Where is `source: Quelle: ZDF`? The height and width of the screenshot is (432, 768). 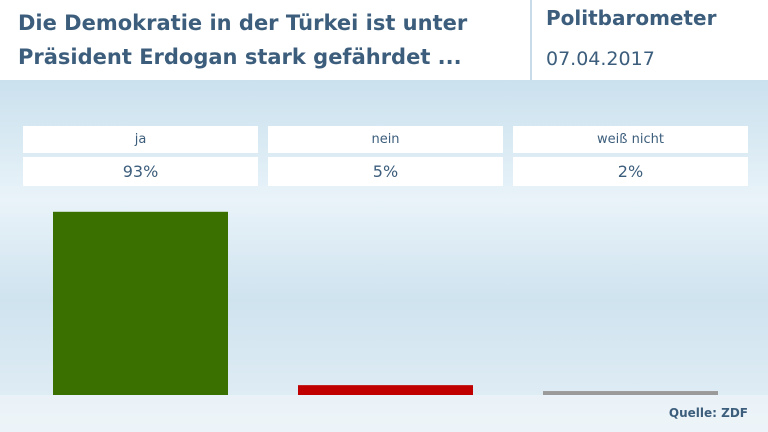
source: Quelle: ZDF is located at coordinates (708, 413).